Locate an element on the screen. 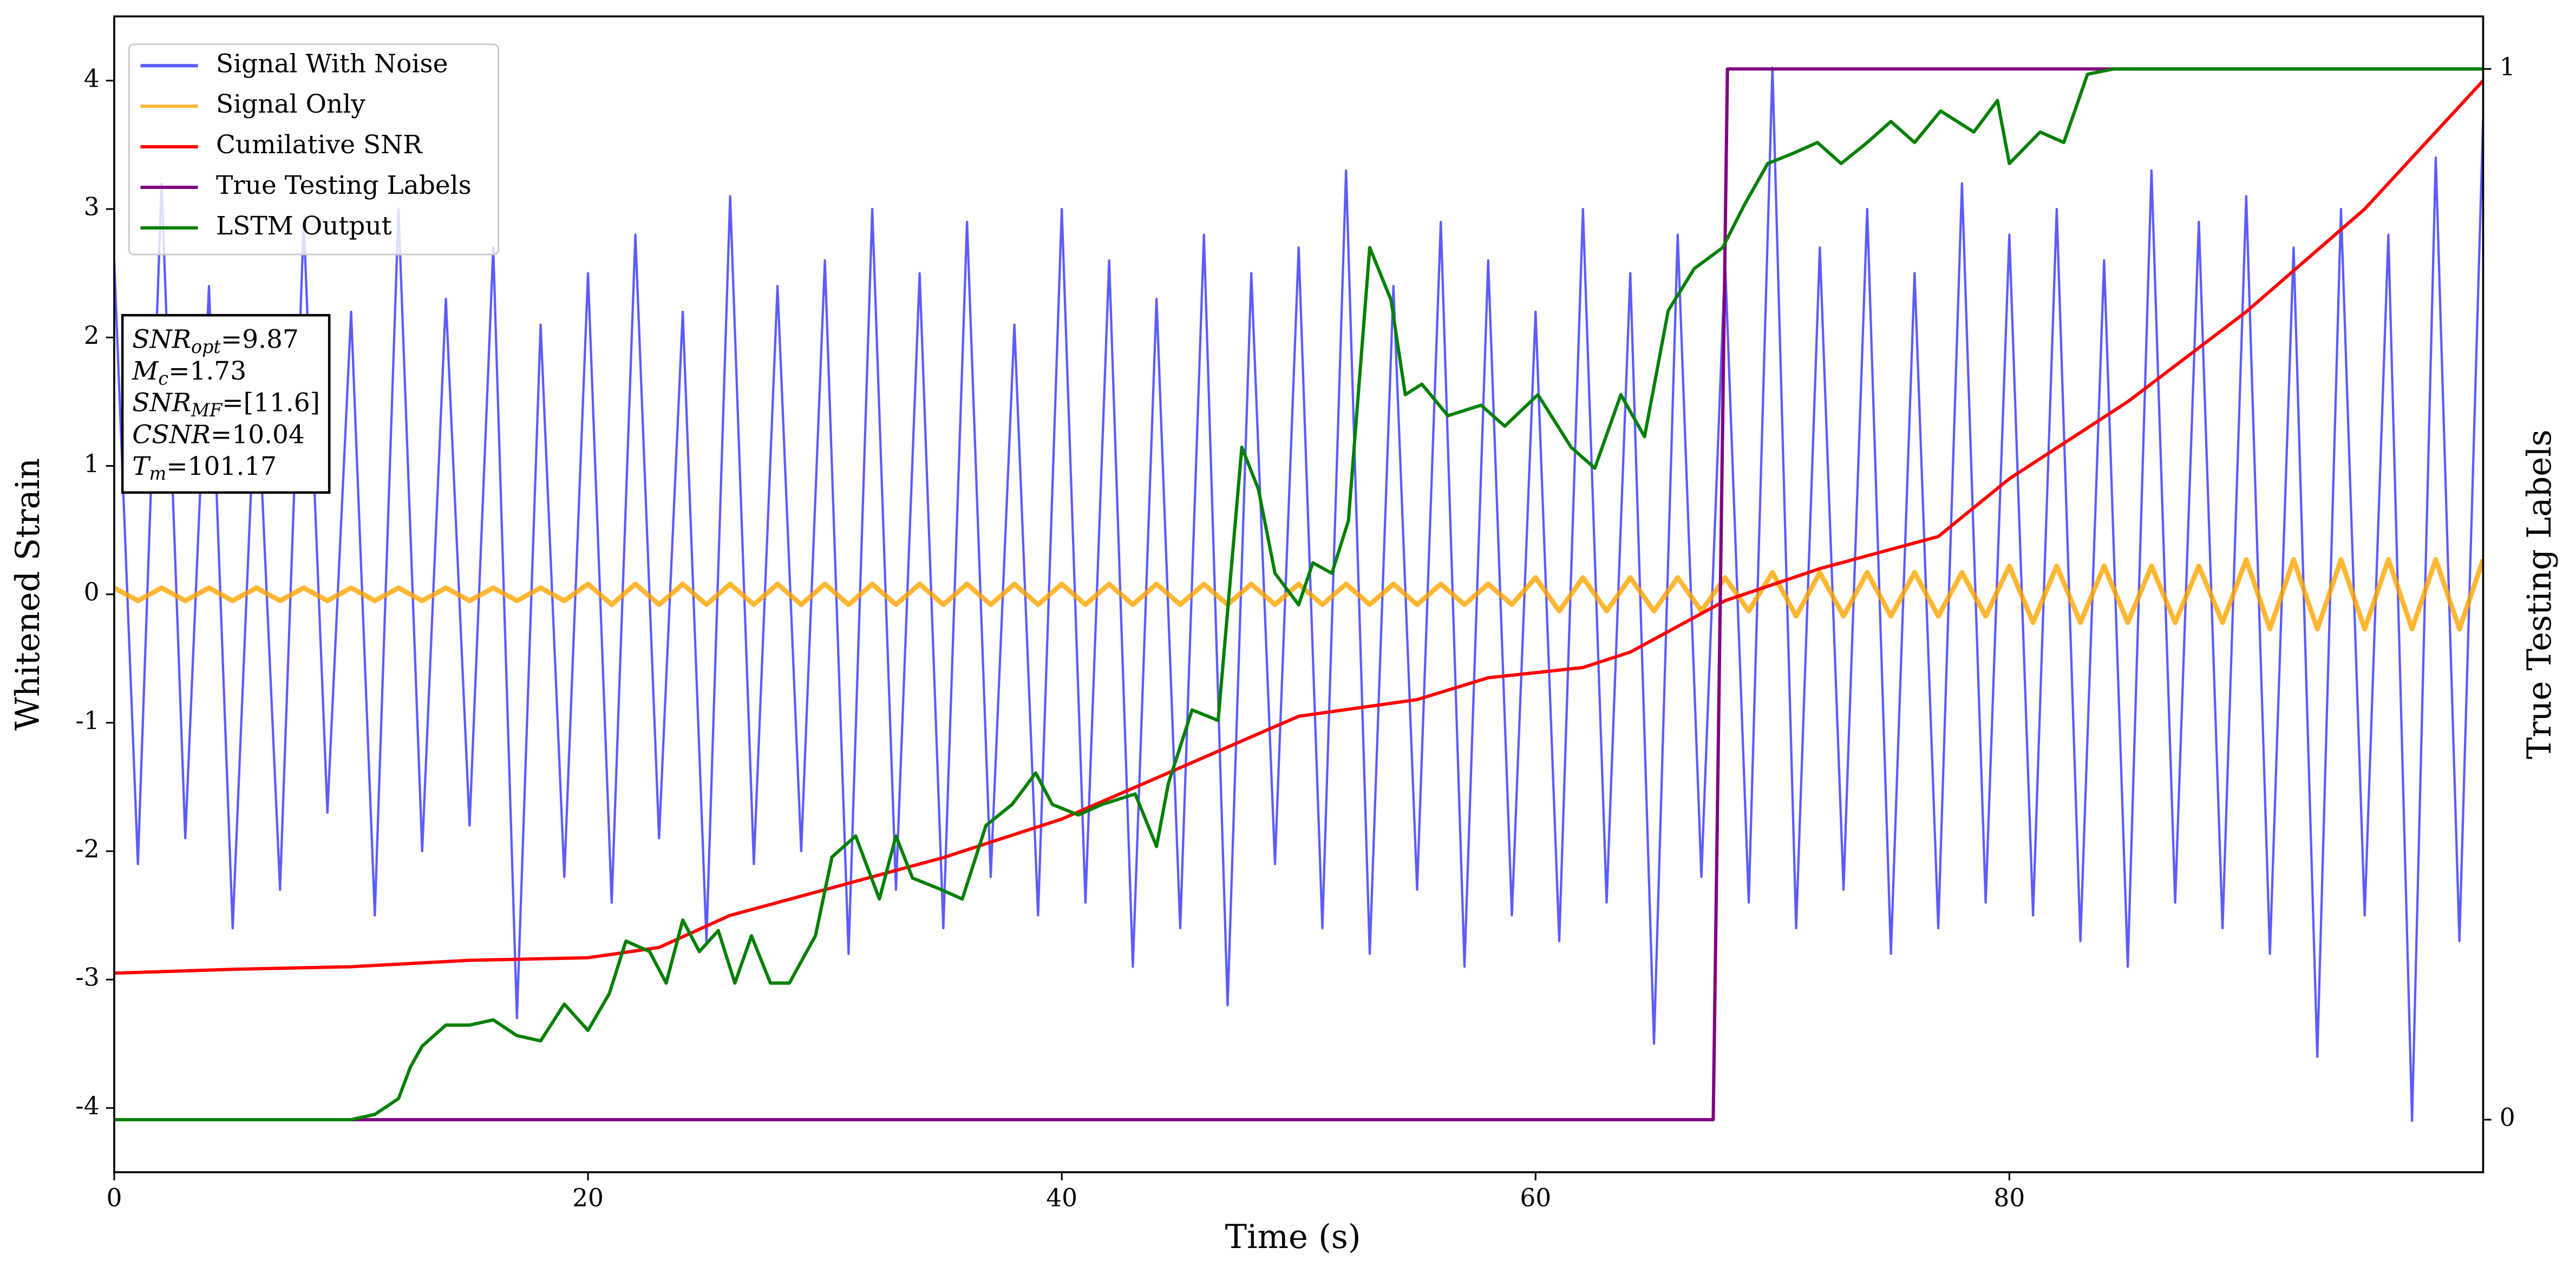 The width and height of the screenshot is (2576, 1274). annotation-subscript: c is located at coordinates (163, 378).